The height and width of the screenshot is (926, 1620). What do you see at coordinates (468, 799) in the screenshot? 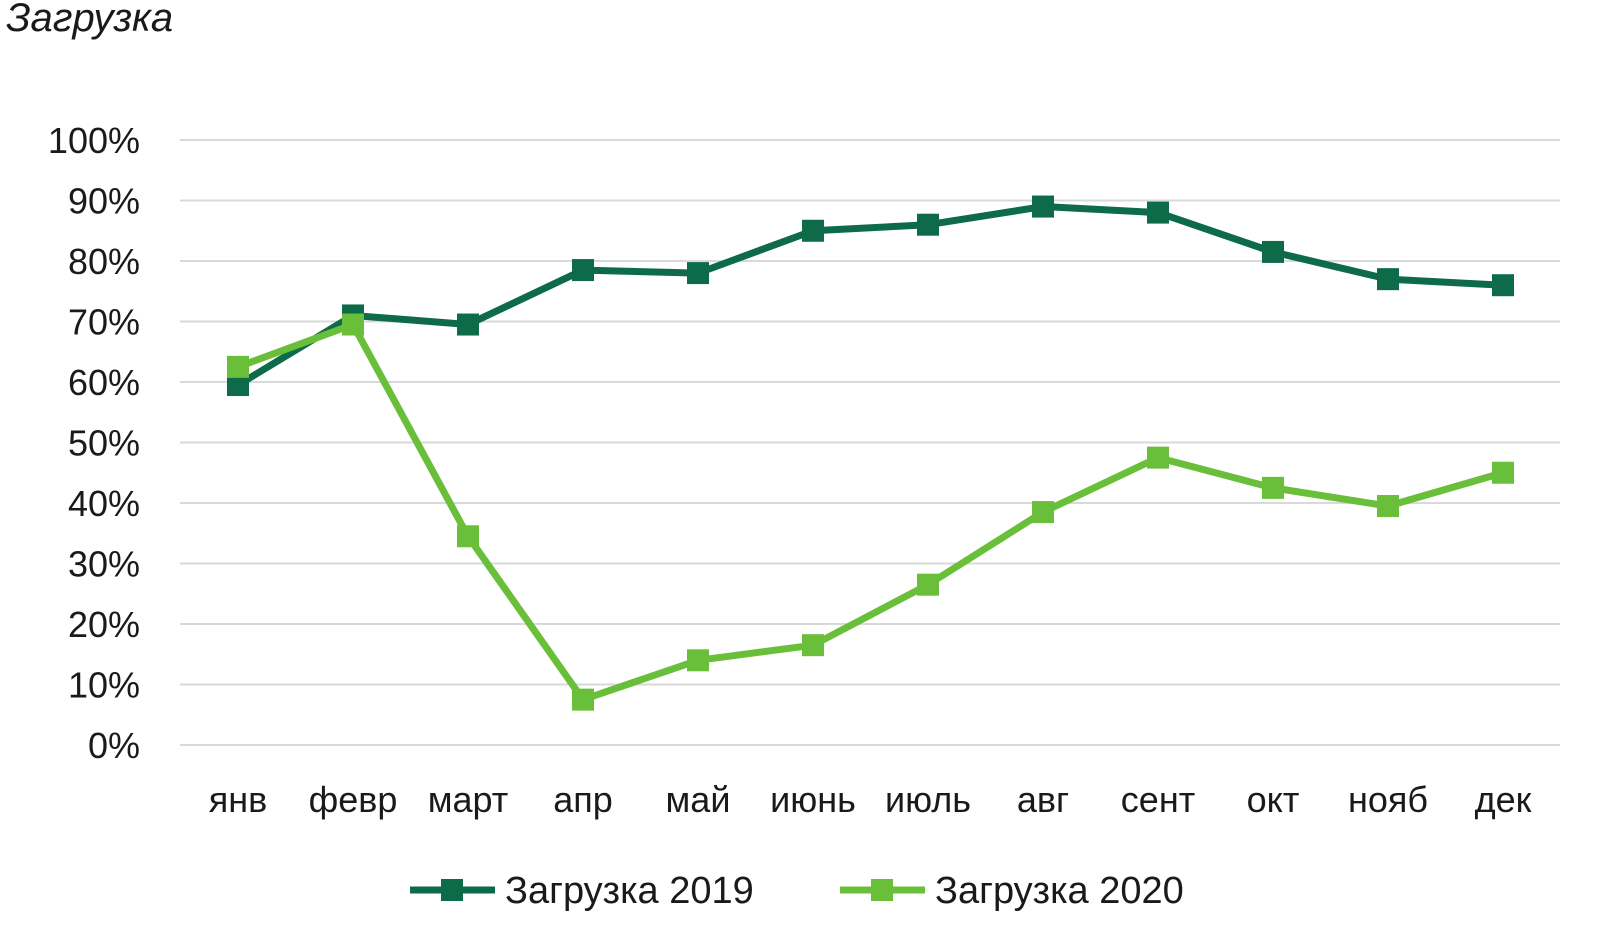
I see `x-tick-label: март` at bounding box center [468, 799].